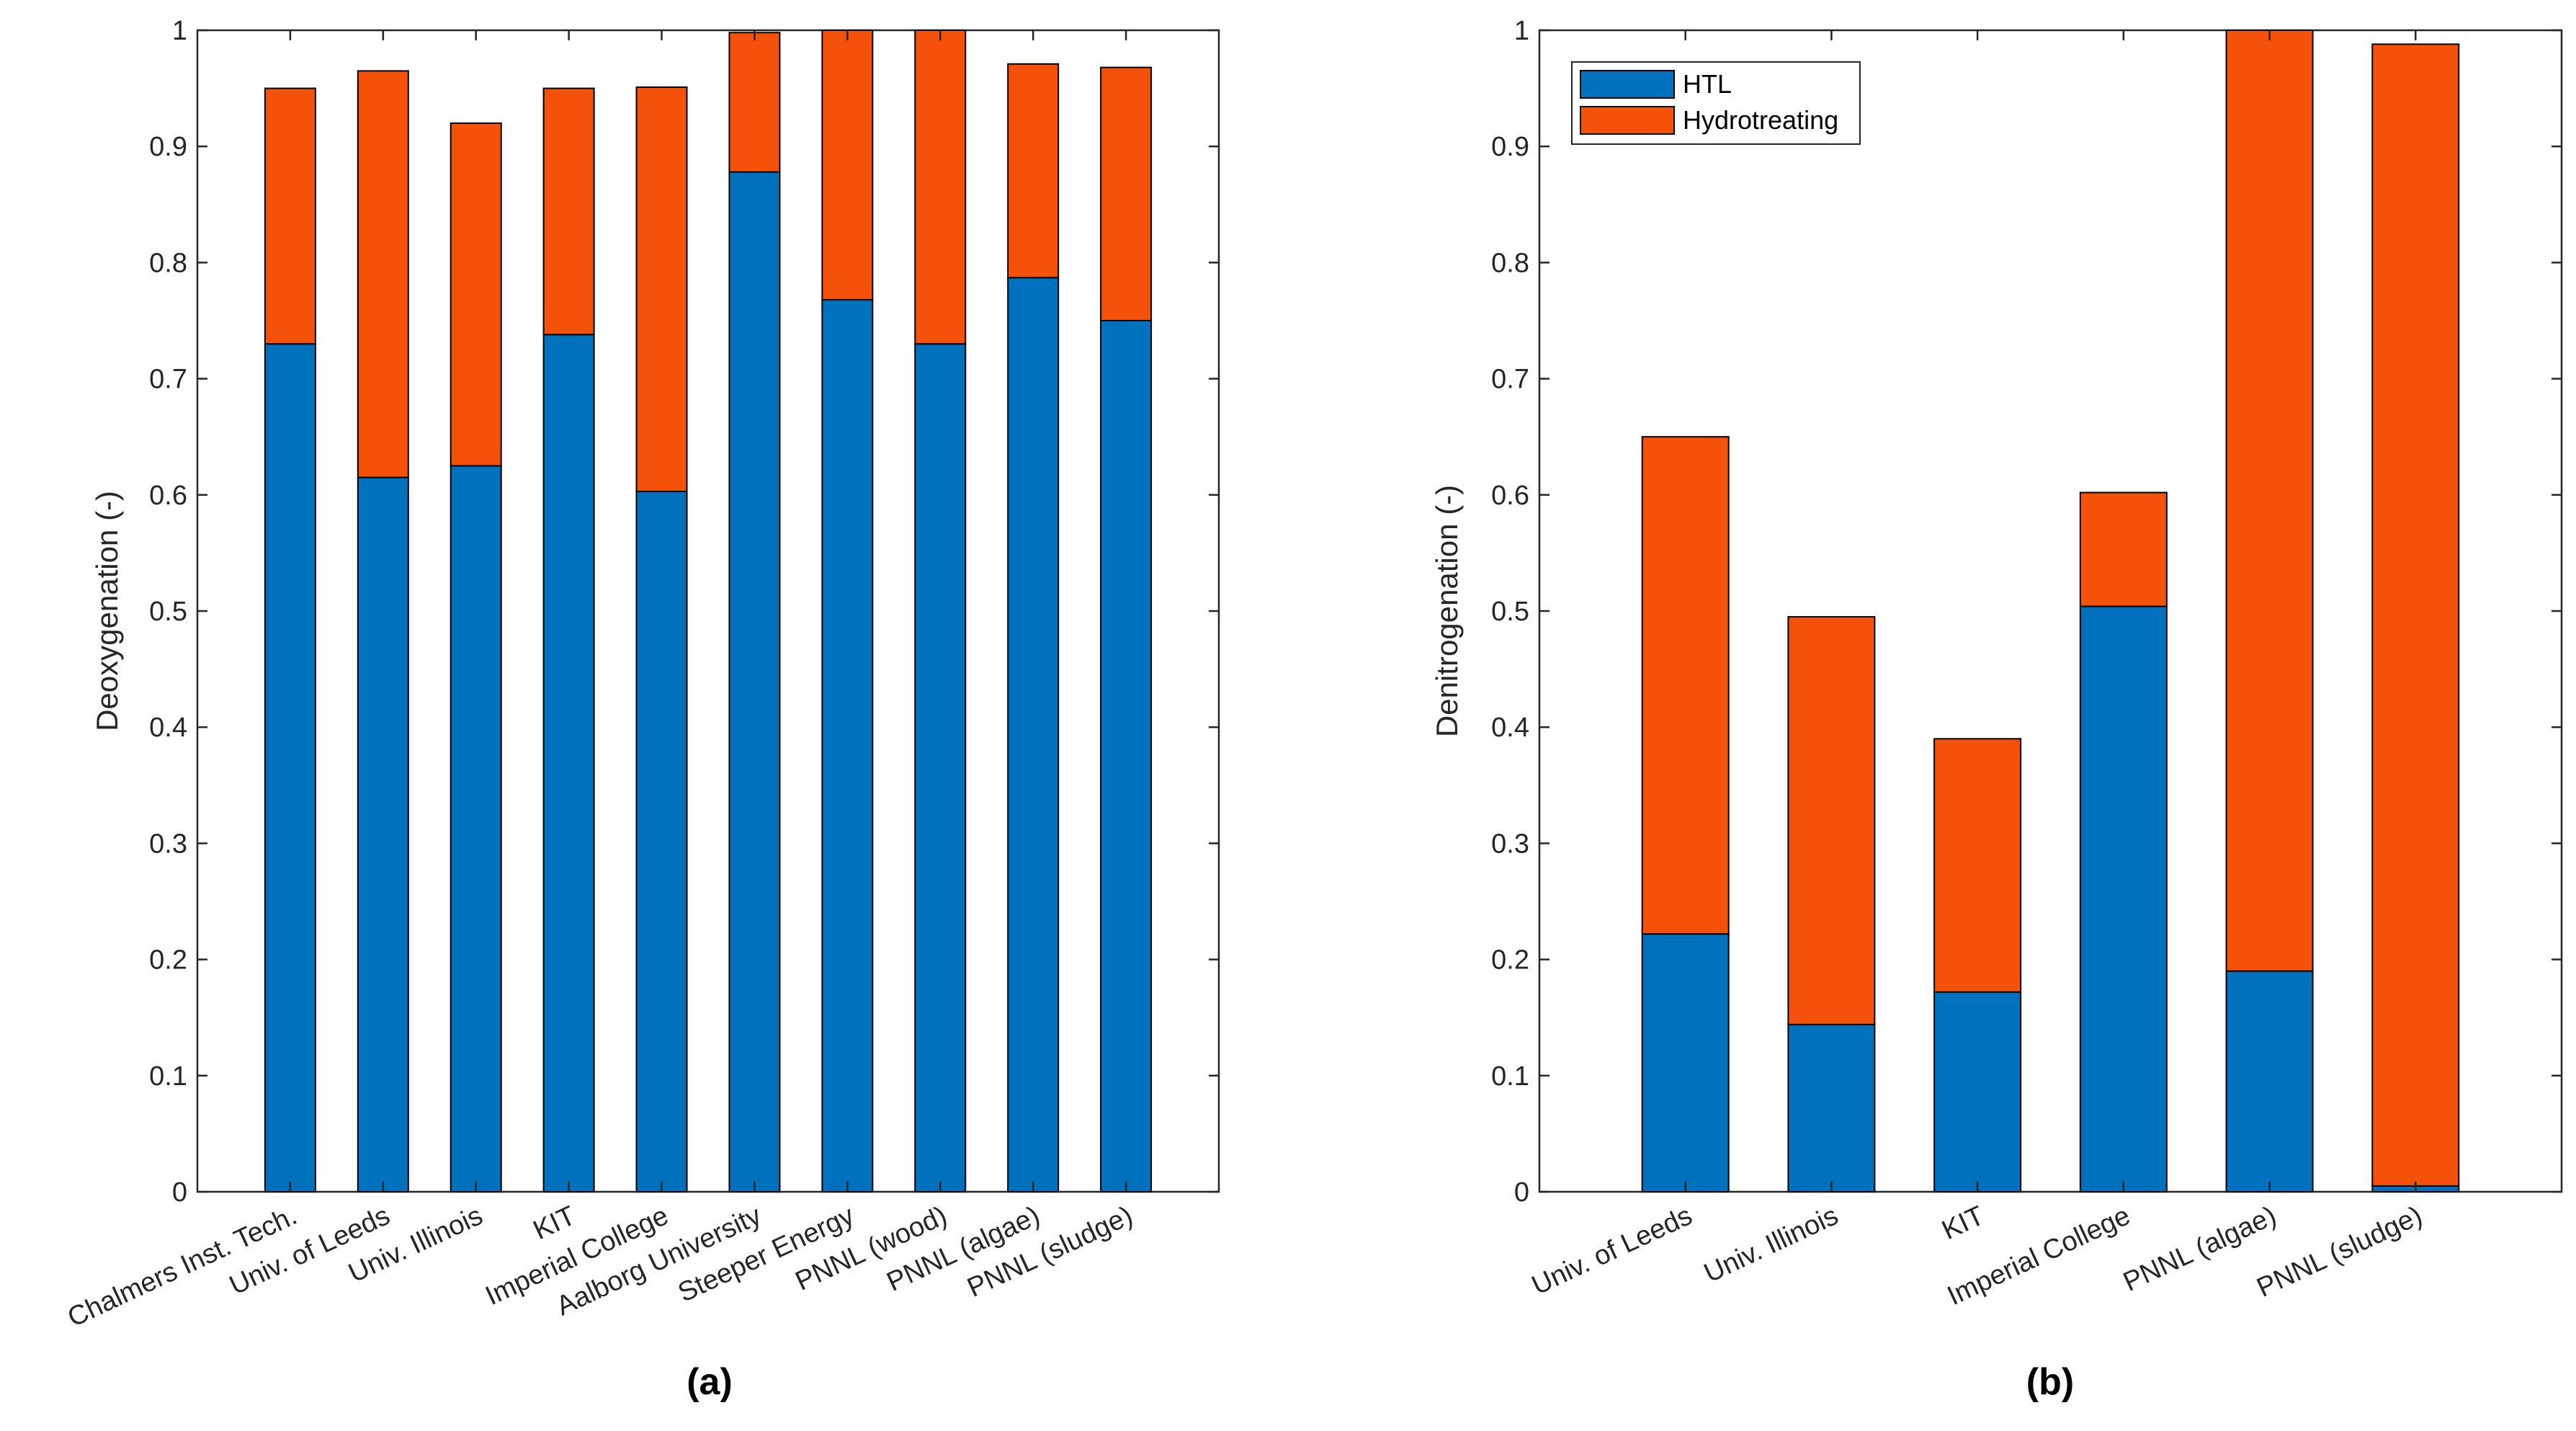 This screenshot has height=1431, width=2576. What do you see at coordinates (2050, 1382) in the screenshot?
I see `panel-label: (b)` at bounding box center [2050, 1382].